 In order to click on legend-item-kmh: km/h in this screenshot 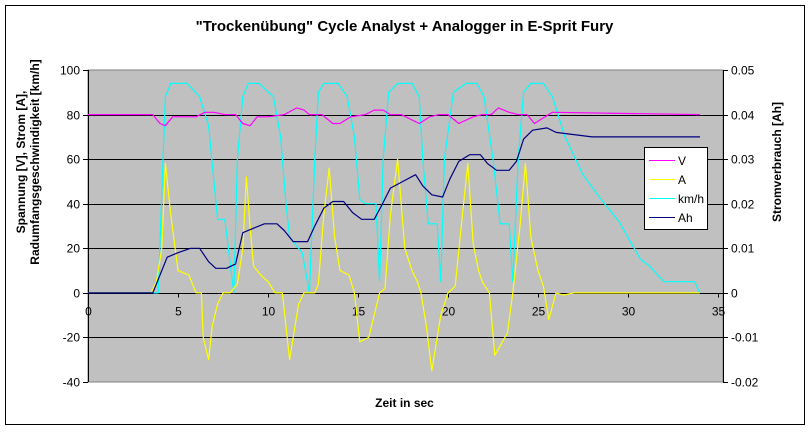, I will do `click(676, 198)`.